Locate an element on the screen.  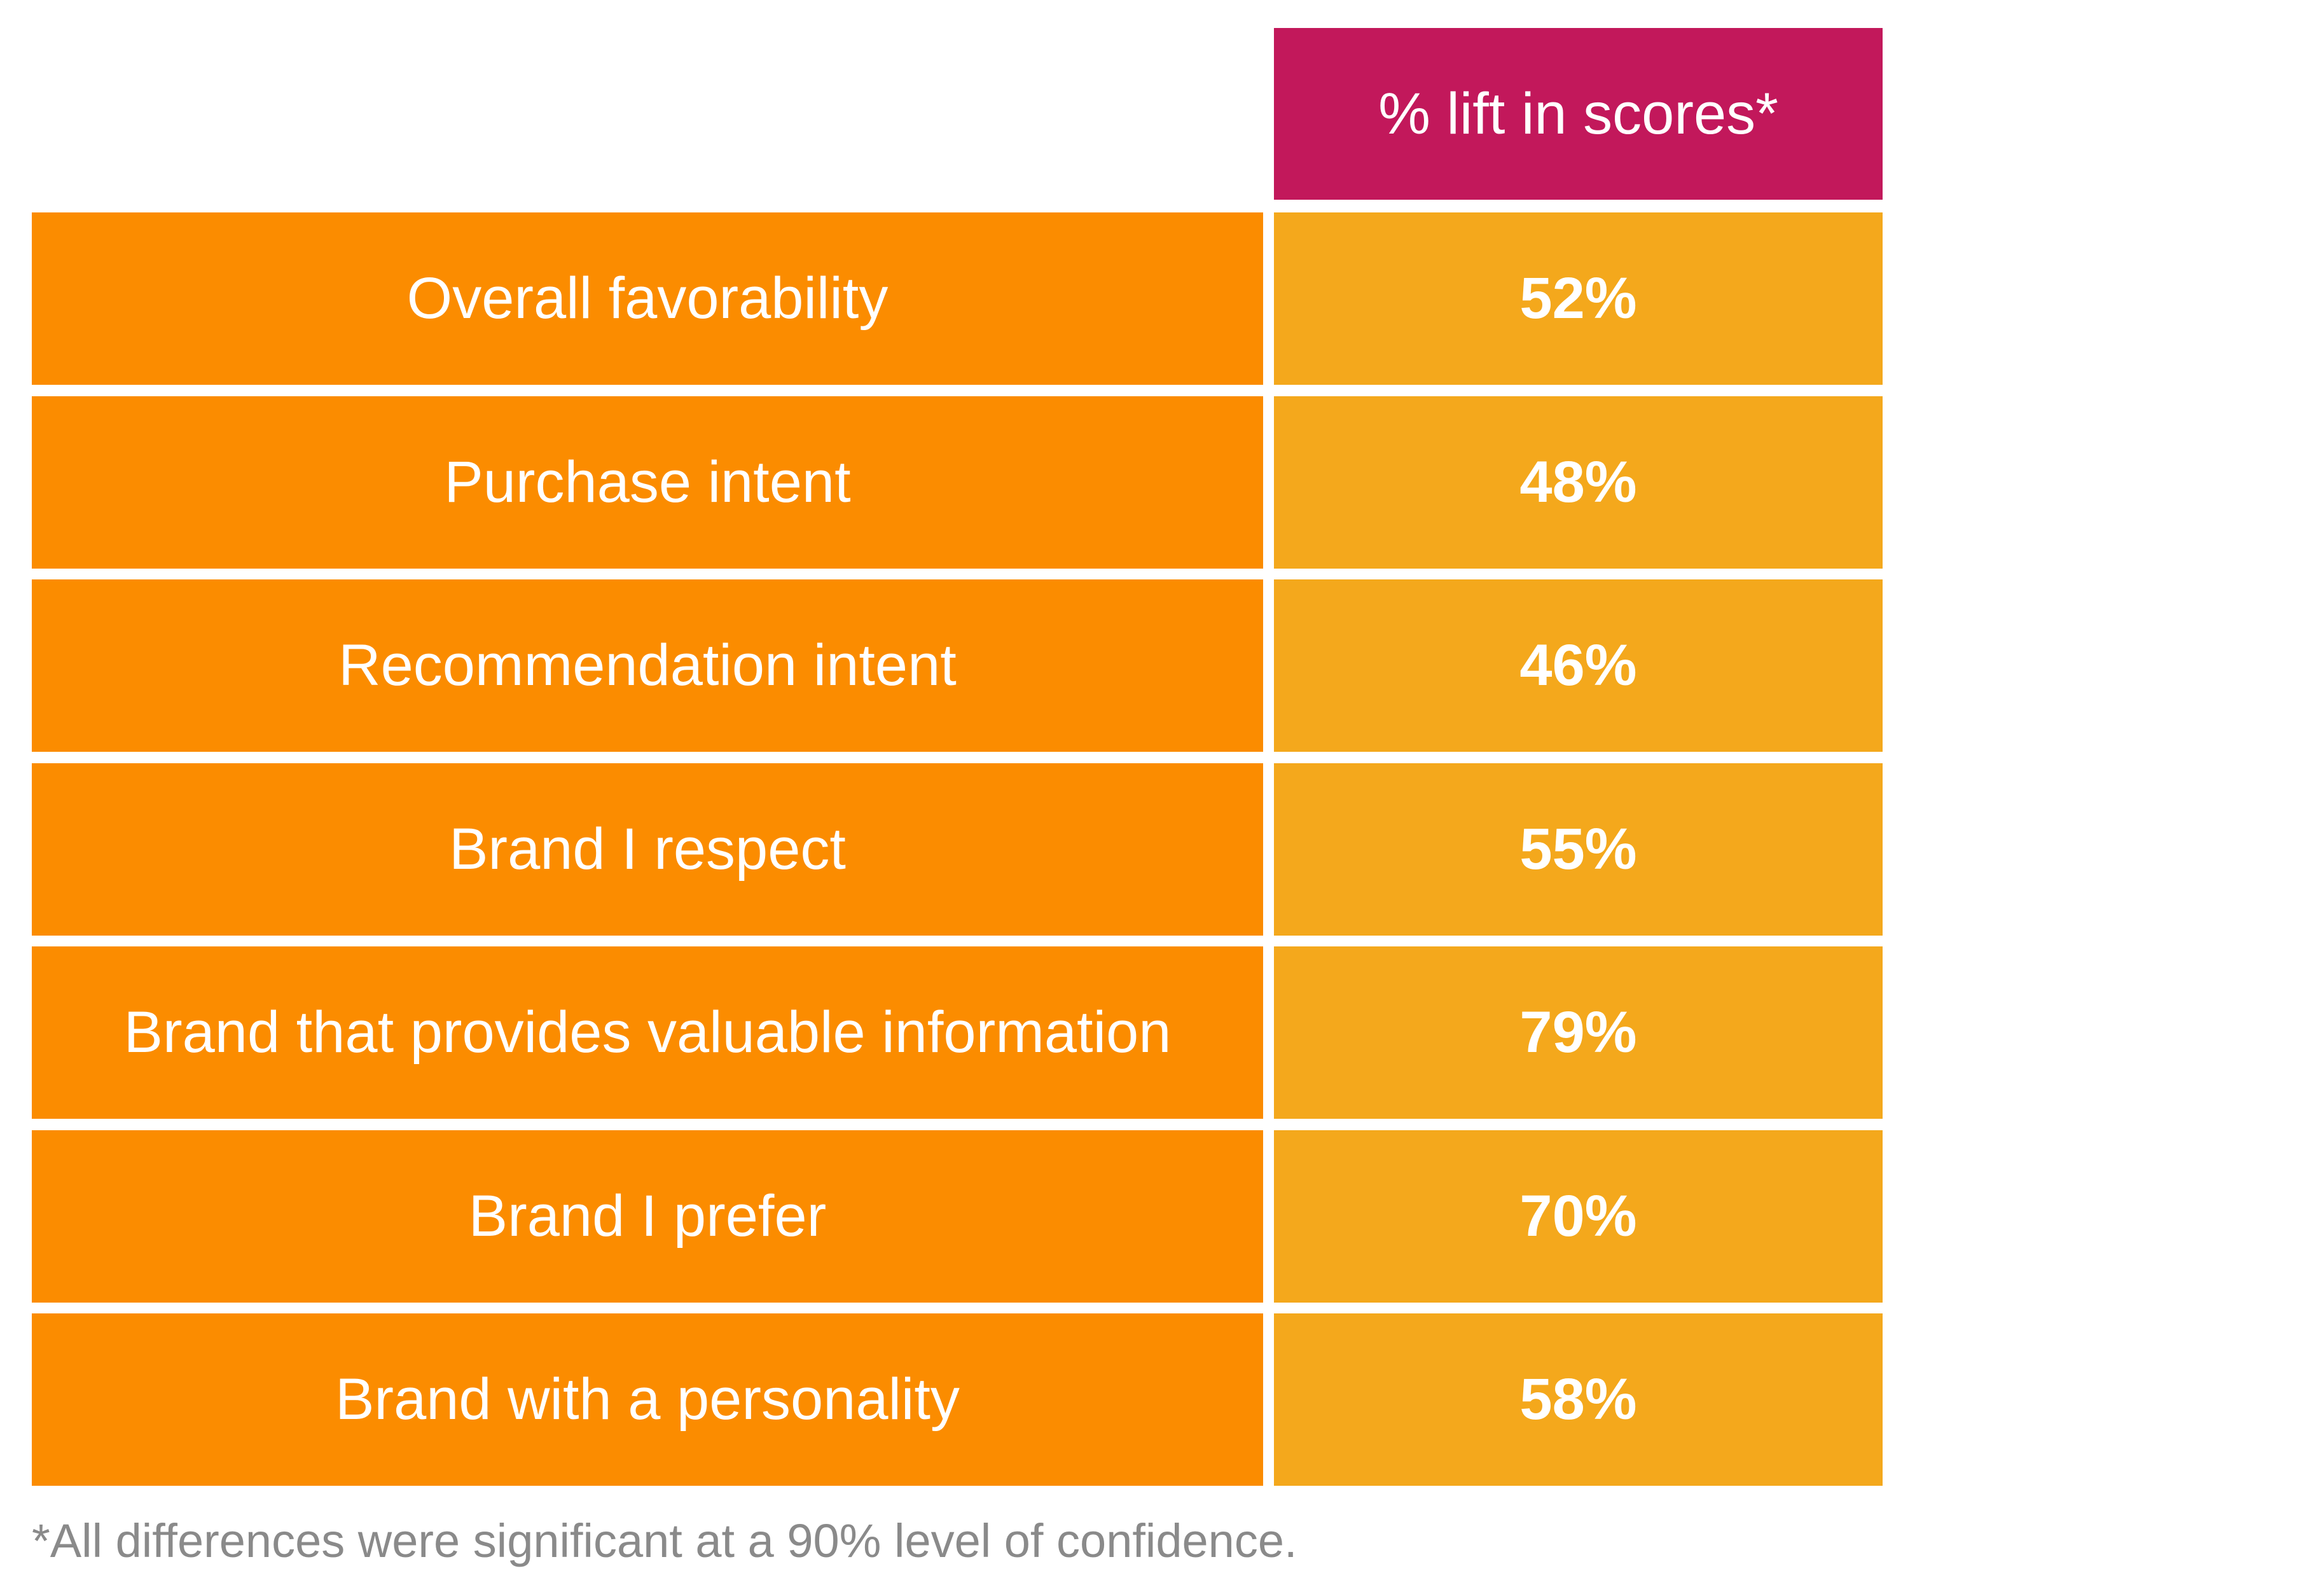
table-row: Brand I prefer 70% is located at coordinates (1162, 1217).